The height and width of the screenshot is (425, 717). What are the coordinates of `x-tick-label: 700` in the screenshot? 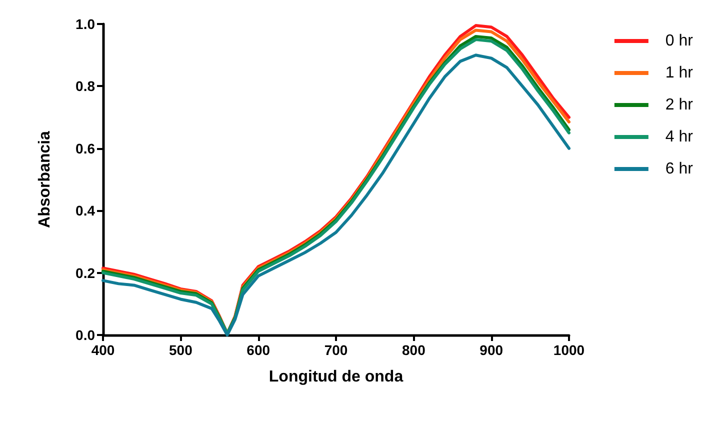 It's located at (336, 350).